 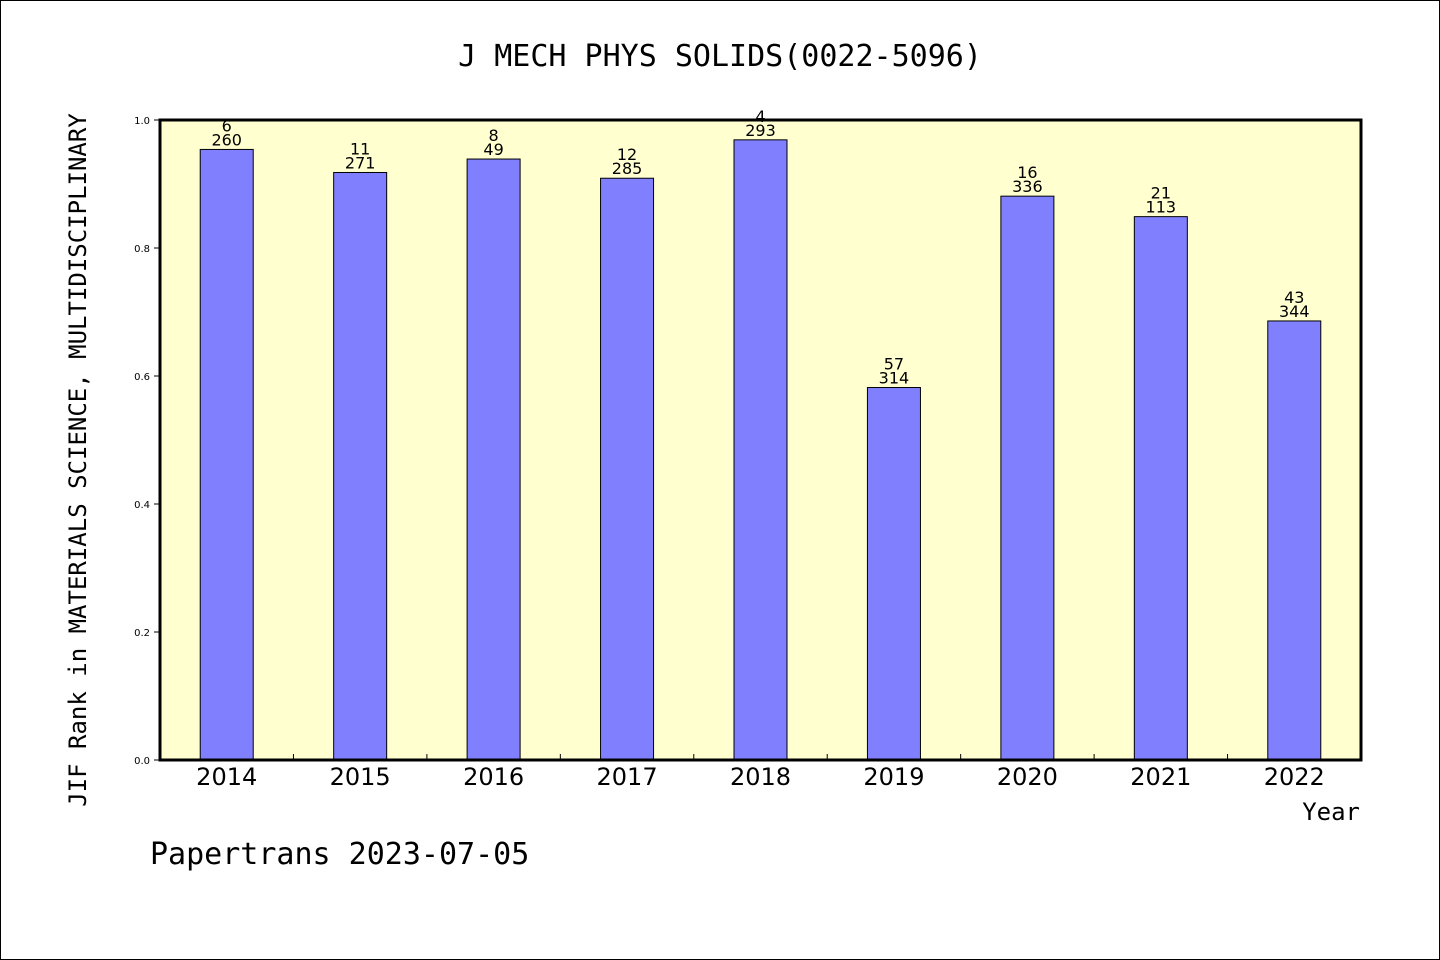 What do you see at coordinates (1160, 777) in the screenshot?
I see `x-tick-label: 2021` at bounding box center [1160, 777].